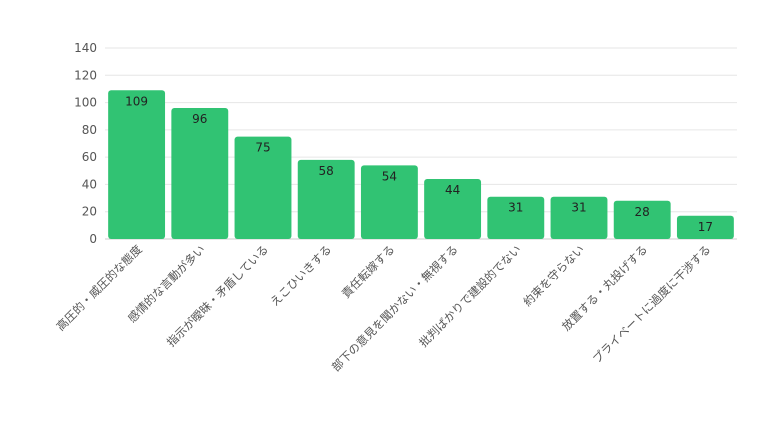 The height and width of the screenshot is (432, 768). What do you see at coordinates (136, 101) in the screenshot?
I see `data-label: 109` at bounding box center [136, 101].